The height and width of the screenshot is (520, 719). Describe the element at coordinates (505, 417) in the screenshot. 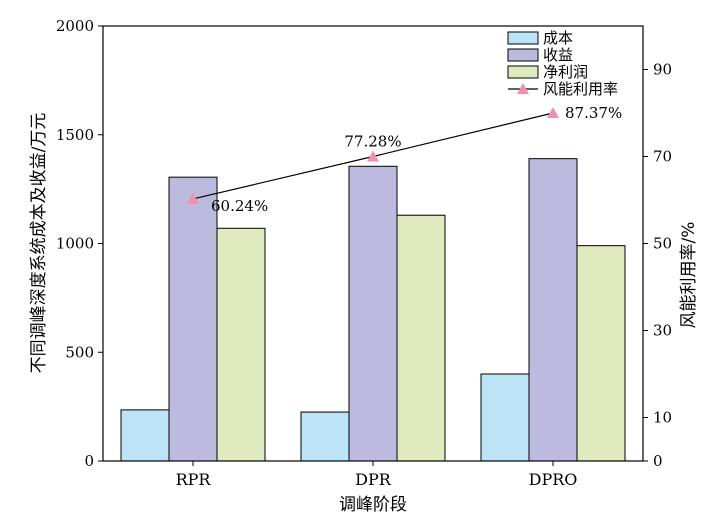

I see `bar-成本-DPRO` at that location.